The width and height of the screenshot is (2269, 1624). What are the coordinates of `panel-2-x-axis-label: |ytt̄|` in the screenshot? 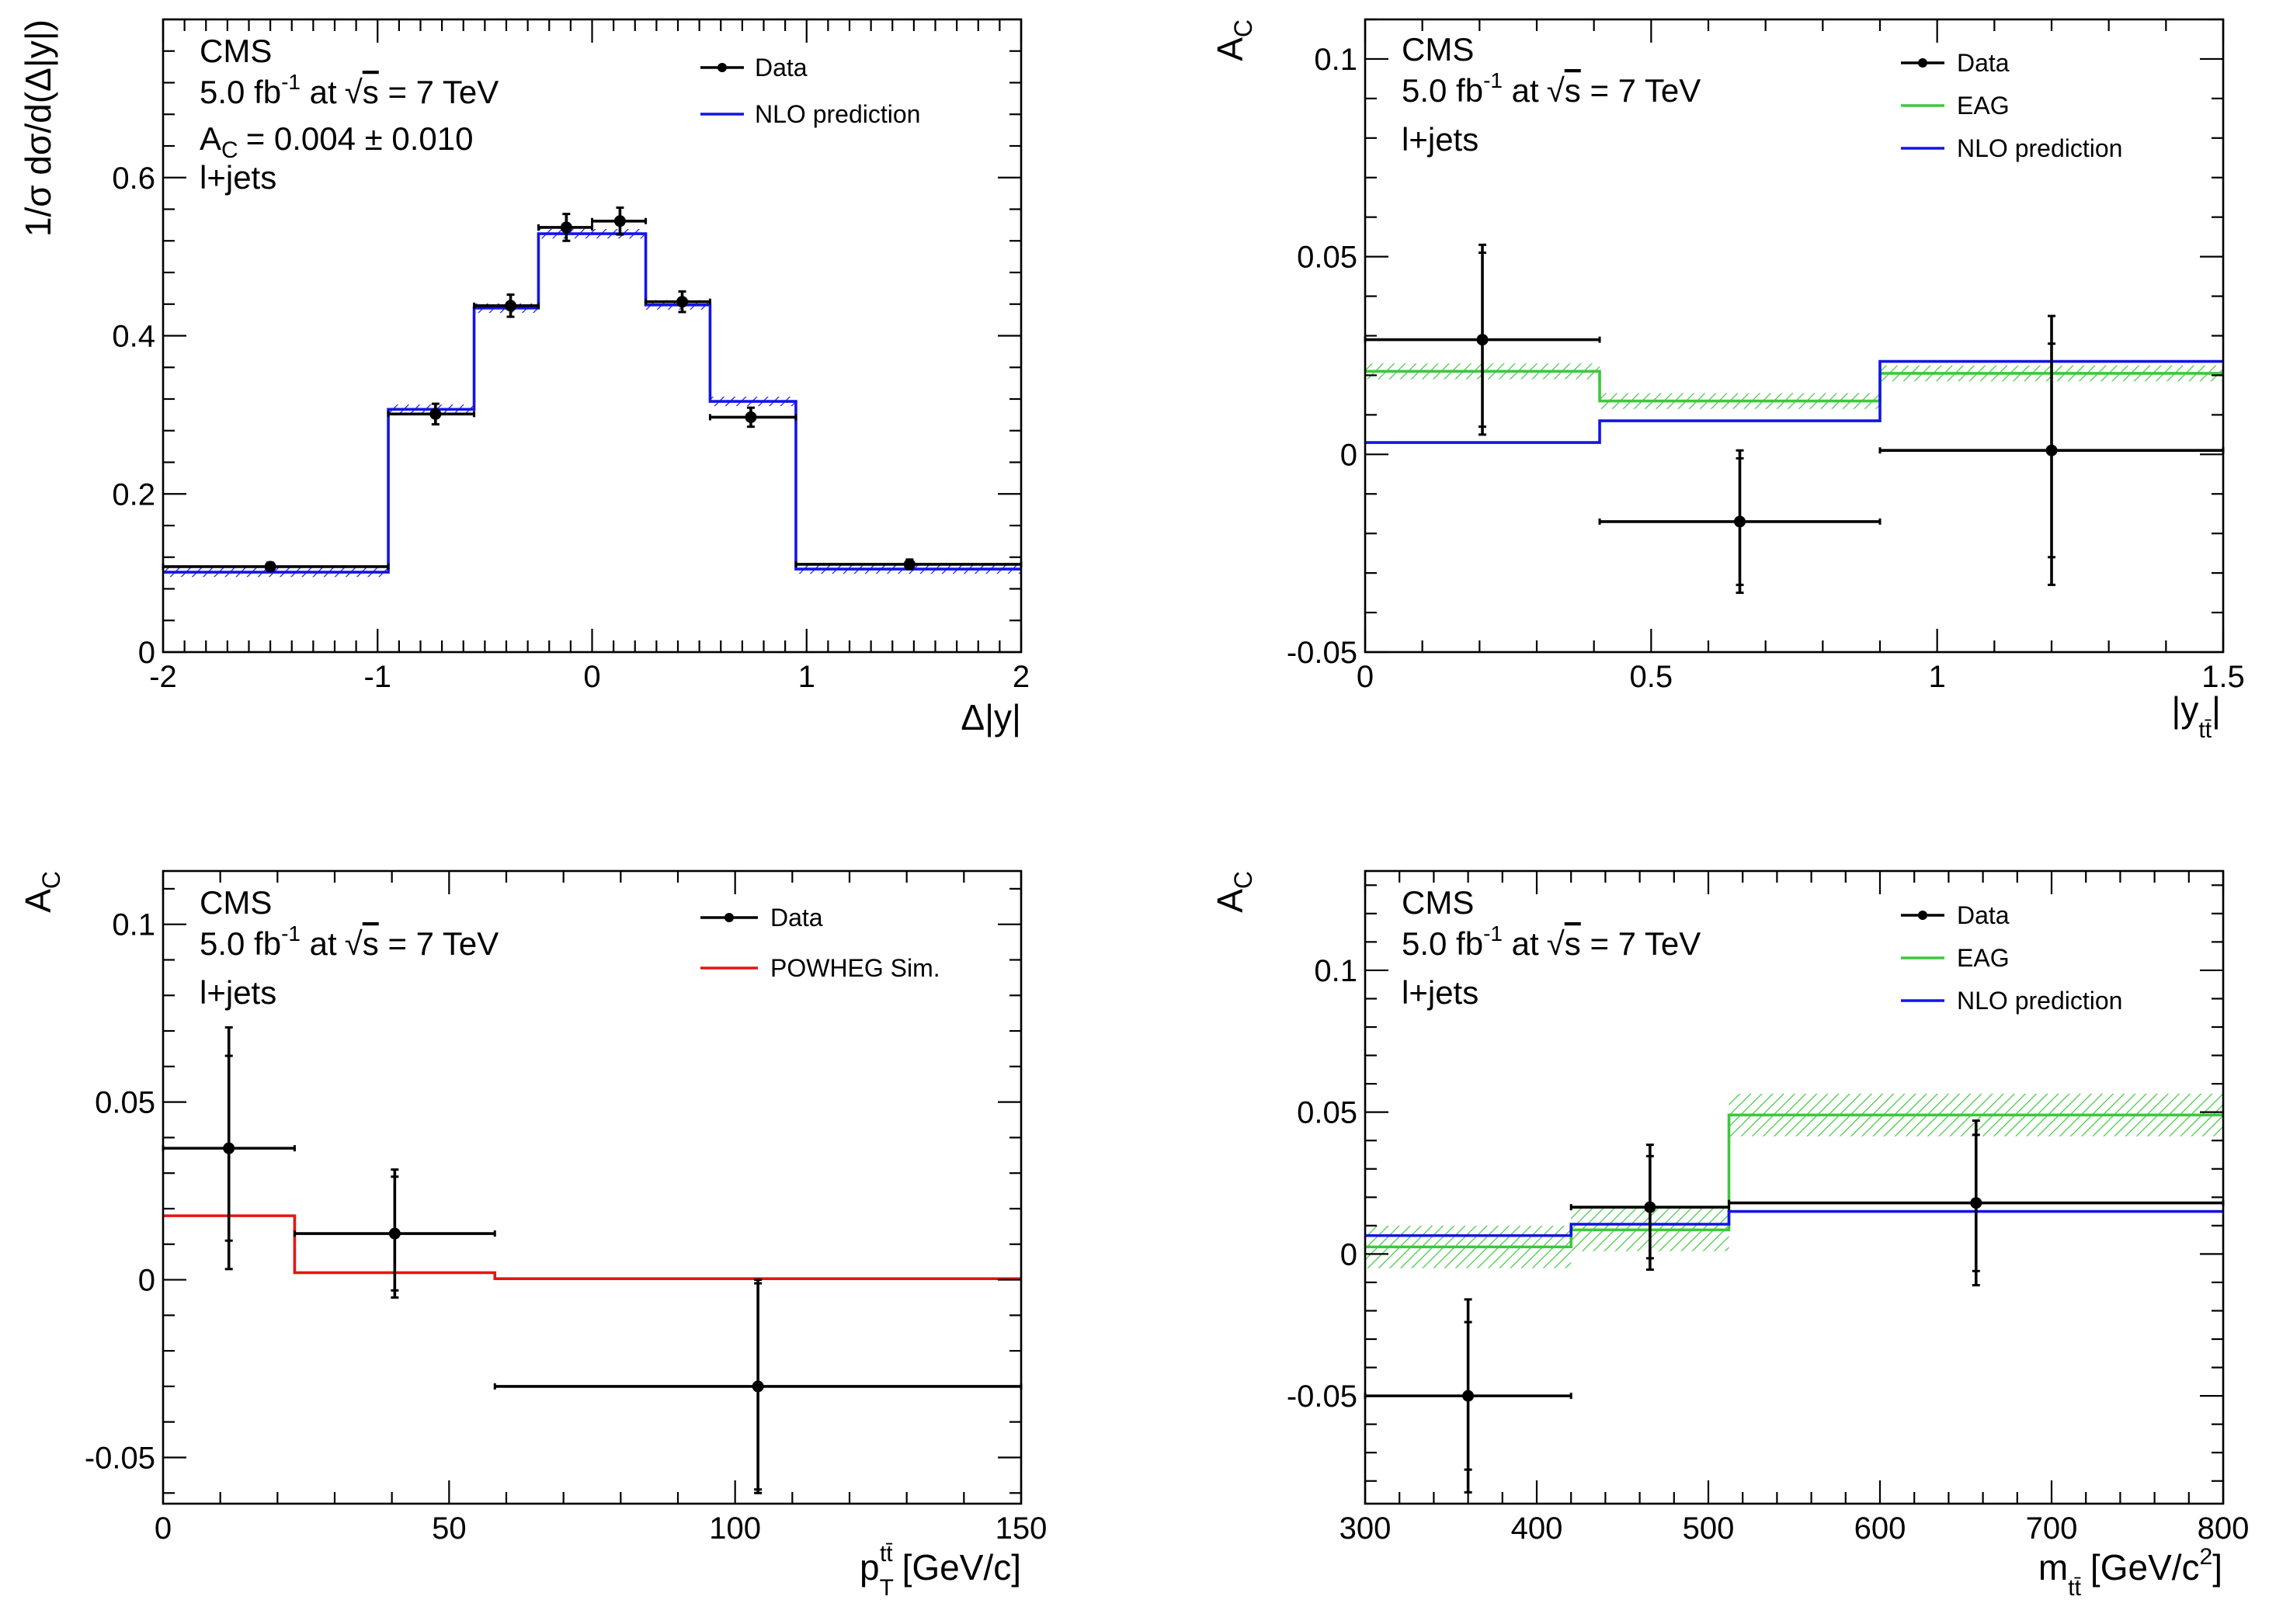 It's located at (2196, 716).